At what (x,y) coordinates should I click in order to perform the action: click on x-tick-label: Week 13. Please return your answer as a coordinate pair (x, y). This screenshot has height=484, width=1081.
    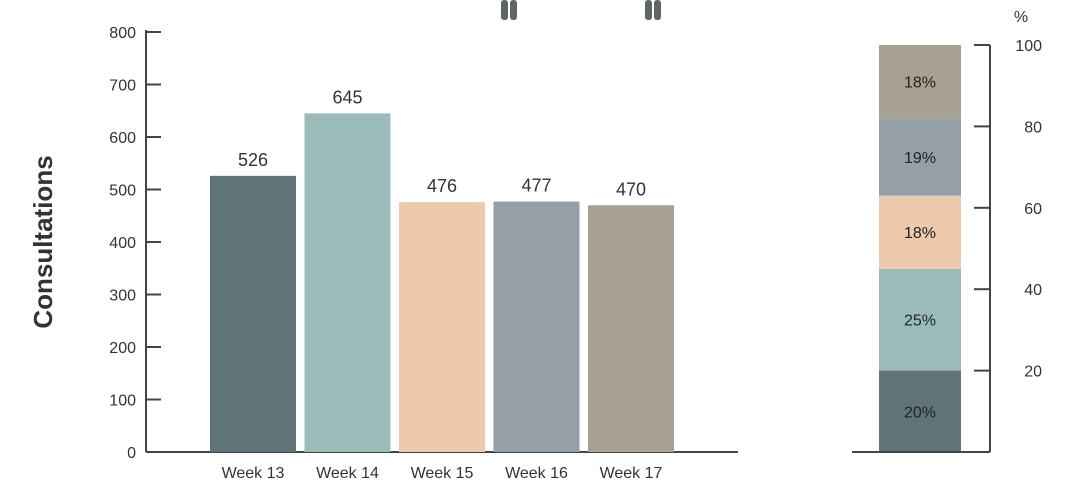
    Looking at the image, I should click on (253, 473).